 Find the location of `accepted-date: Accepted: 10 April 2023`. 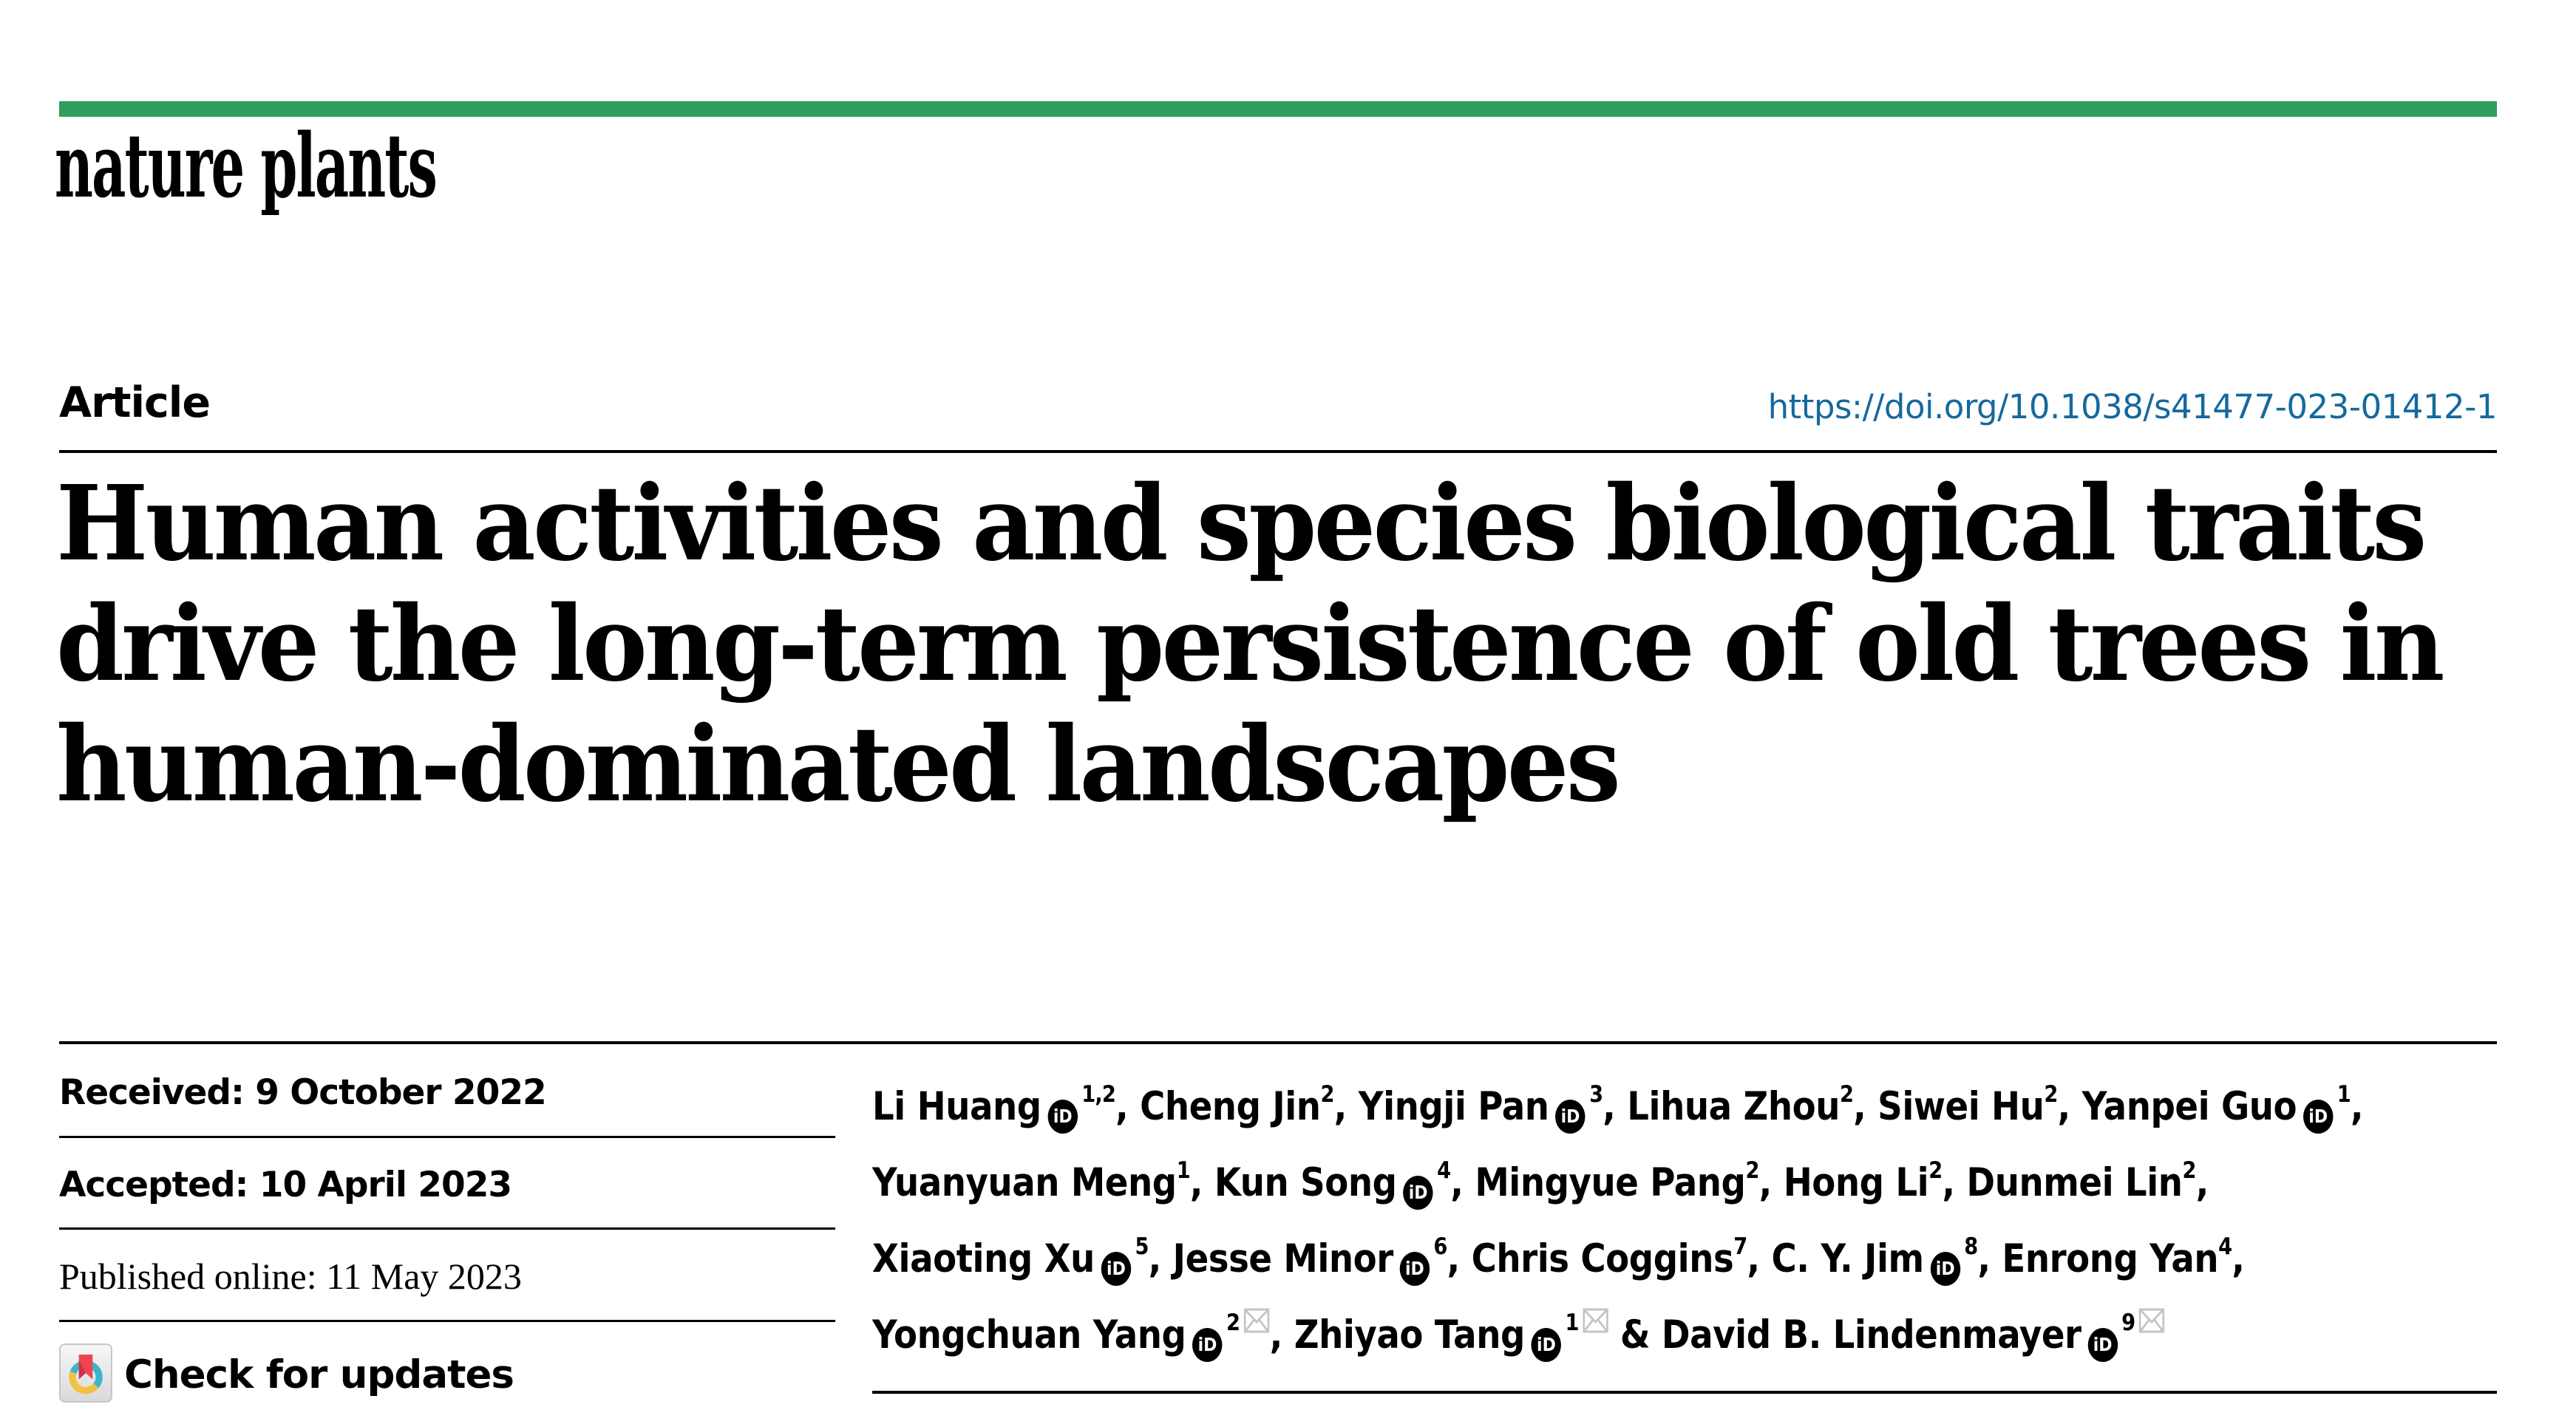

accepted-date: Accepted: 10 April 2023 is located at coordinates (285, 1185).